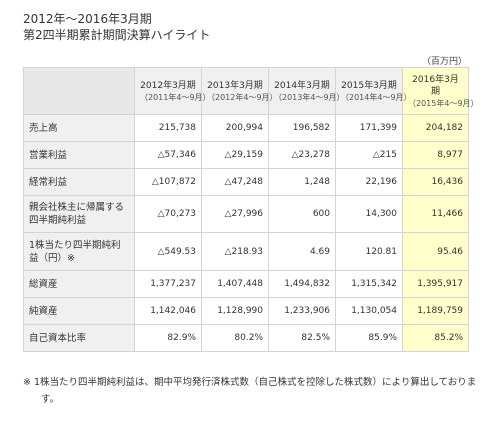  What do you see at coordinates (235, 182) in the screenshot?
I see `table-cell: △47,248` at bounding box center [235, 182].